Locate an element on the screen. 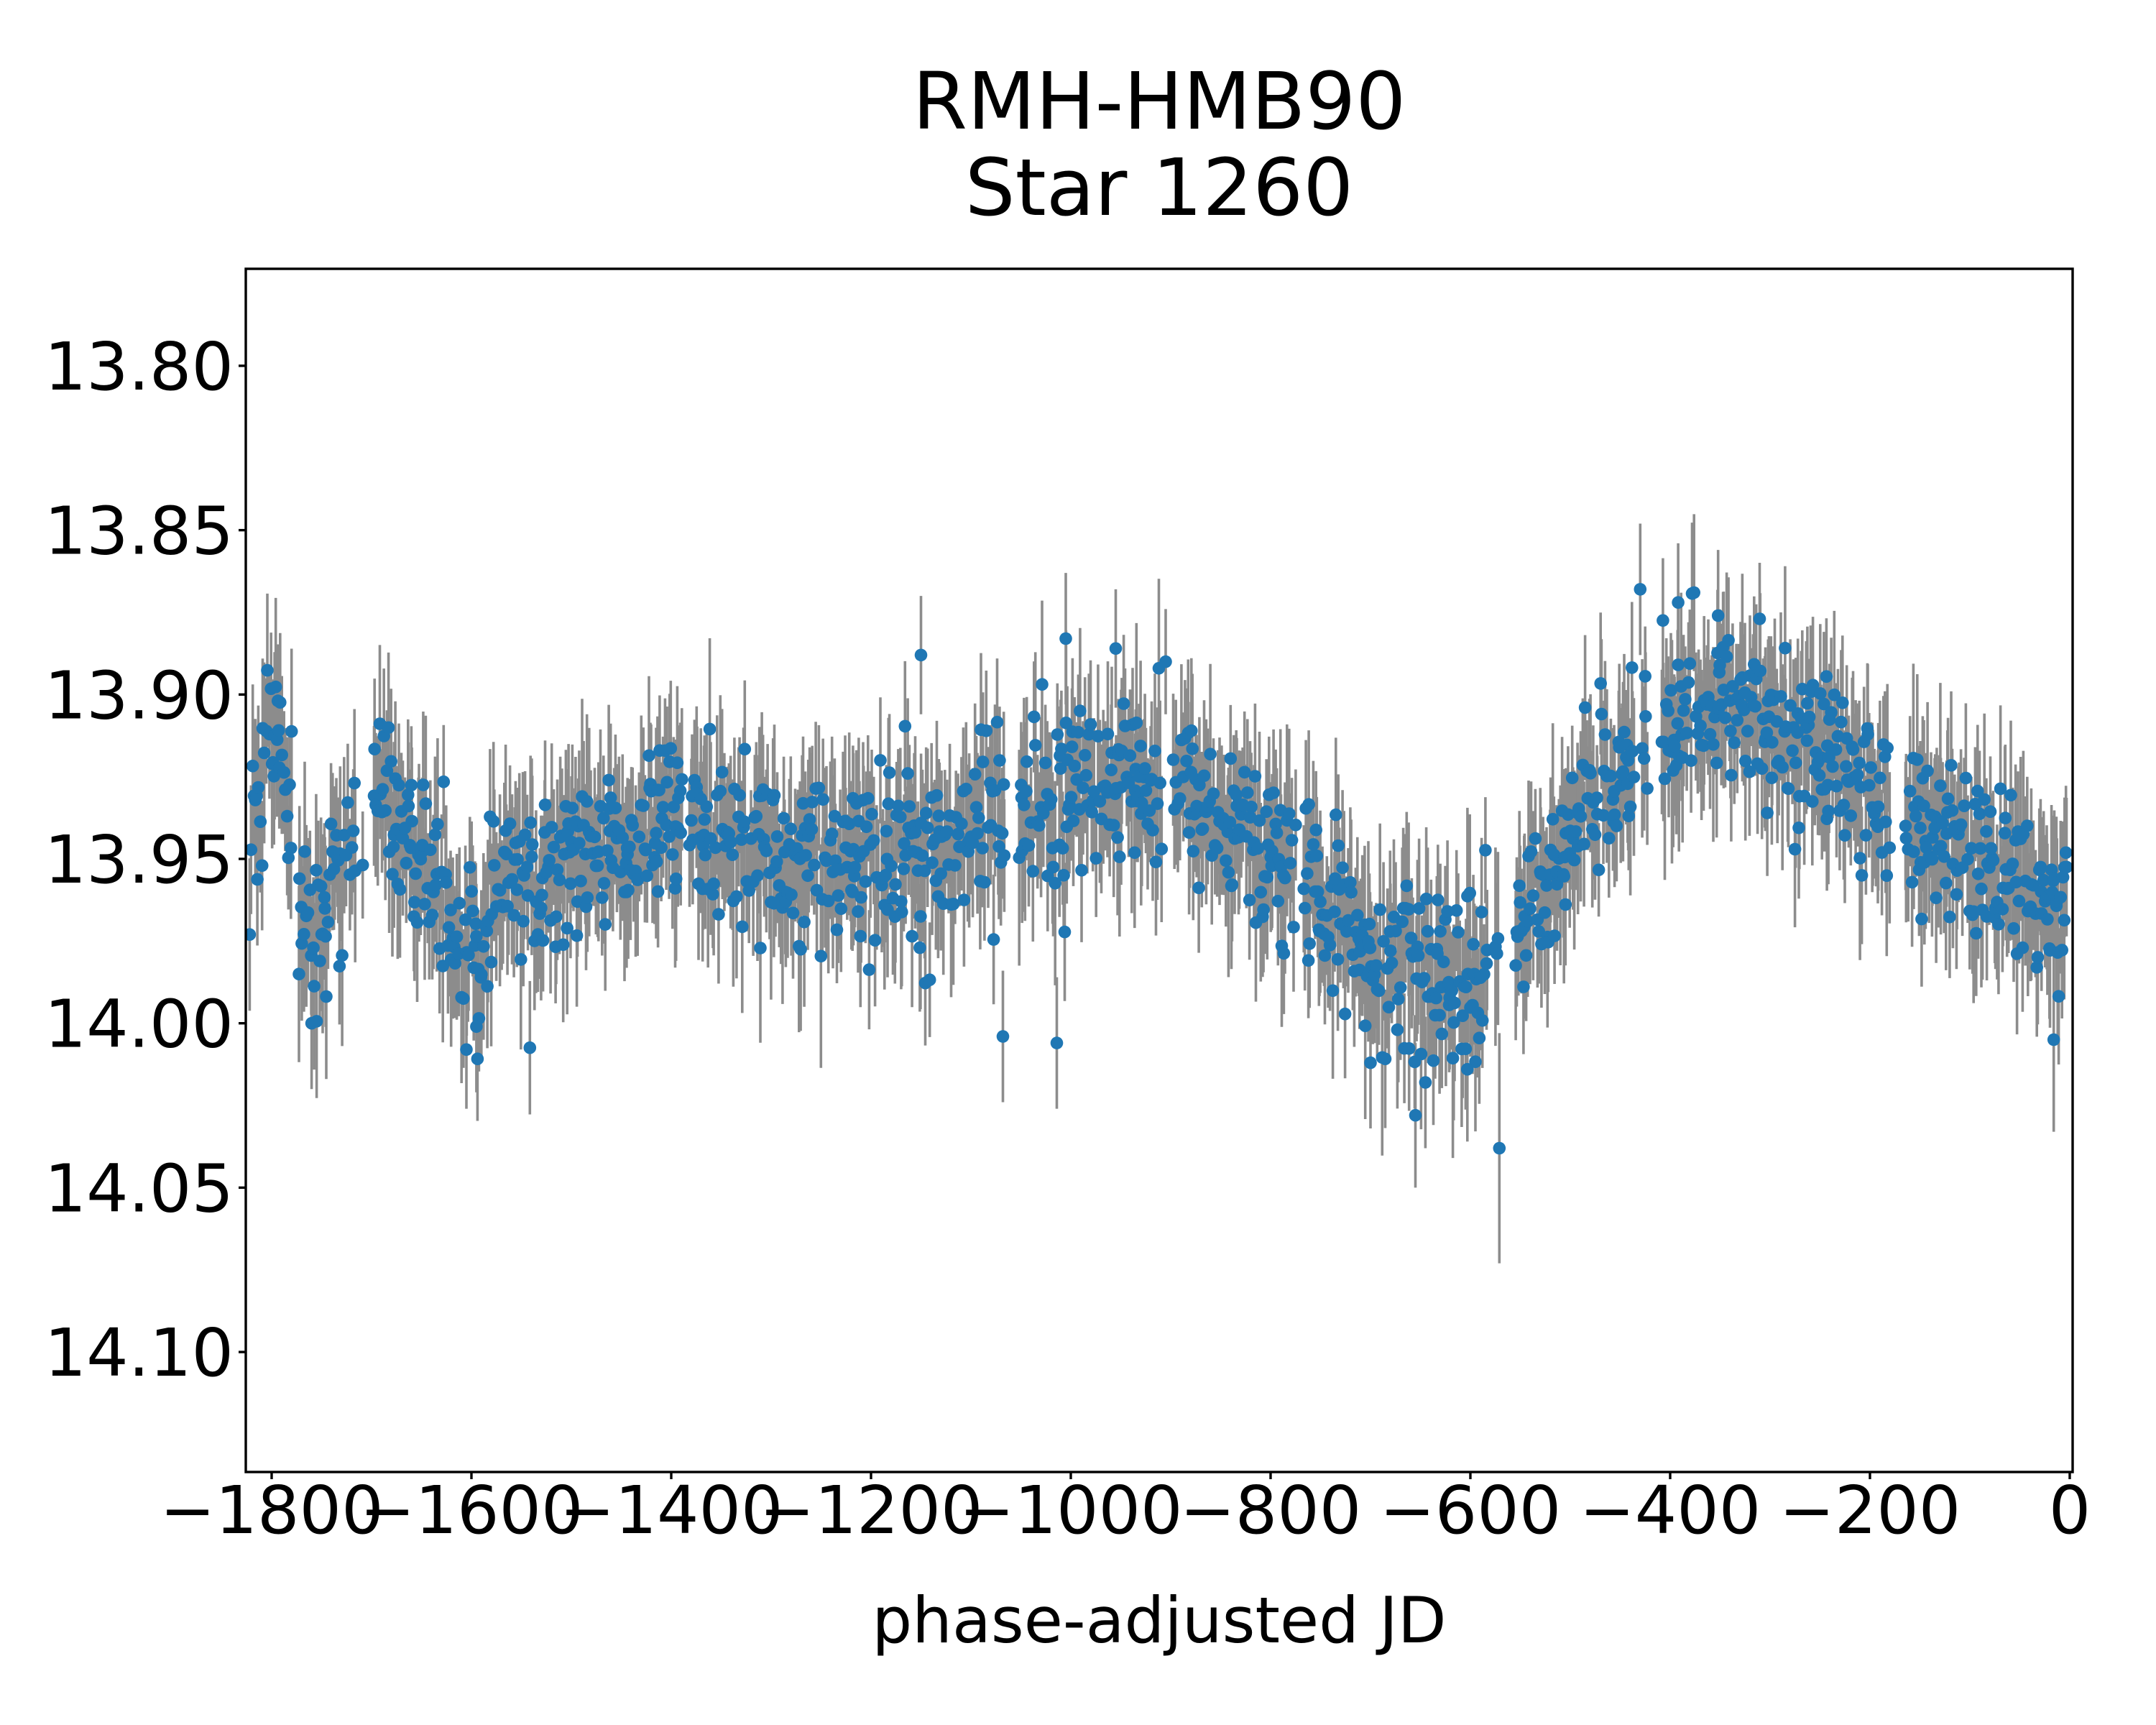  x-tick-label: −400 is located at coordinates (1671, 1510).